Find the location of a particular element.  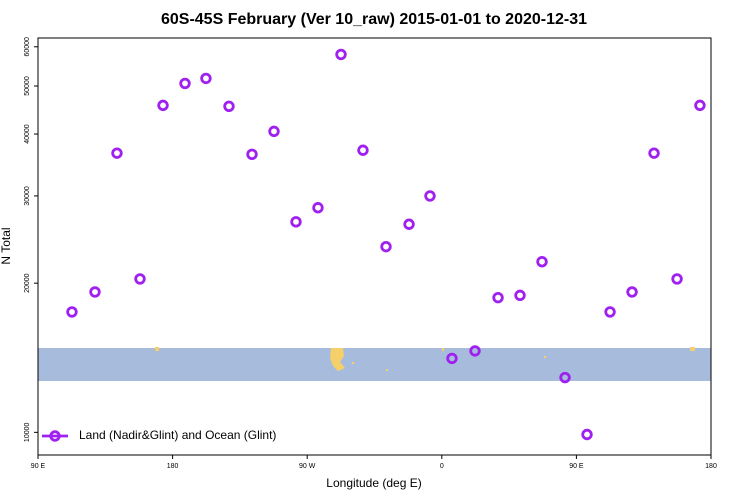

x-tick-label: 90 W is located at coordinates (307, 466).